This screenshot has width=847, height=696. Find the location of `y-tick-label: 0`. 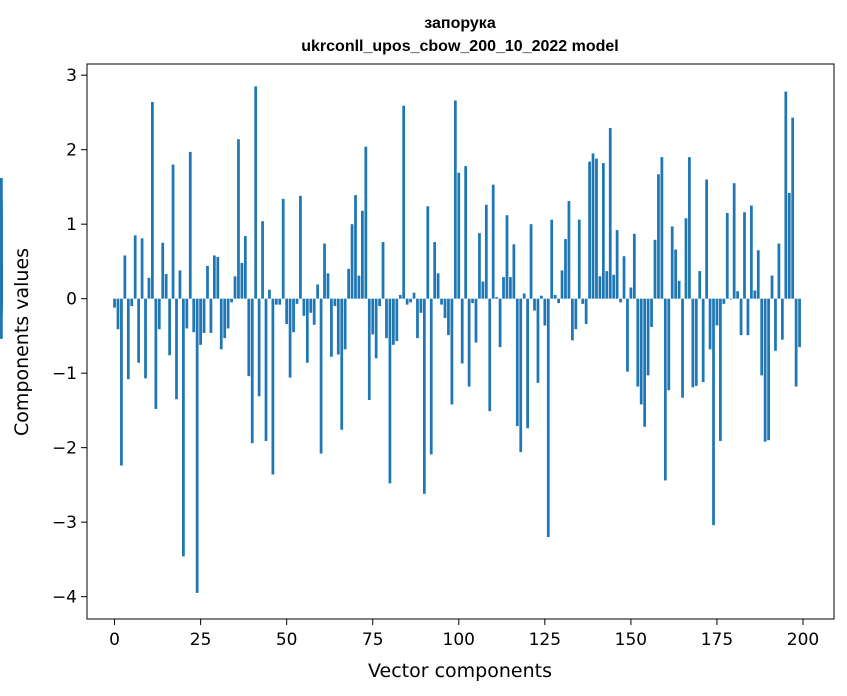

y-tick-label: 0 is located at coordinates (71, 300).